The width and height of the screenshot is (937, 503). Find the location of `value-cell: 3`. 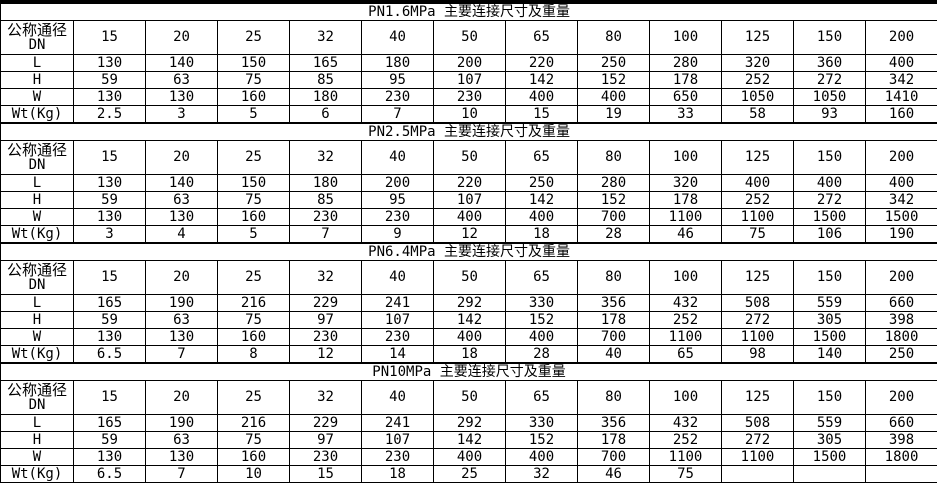

value-cell: 3 is located at coordinates (109, 234).